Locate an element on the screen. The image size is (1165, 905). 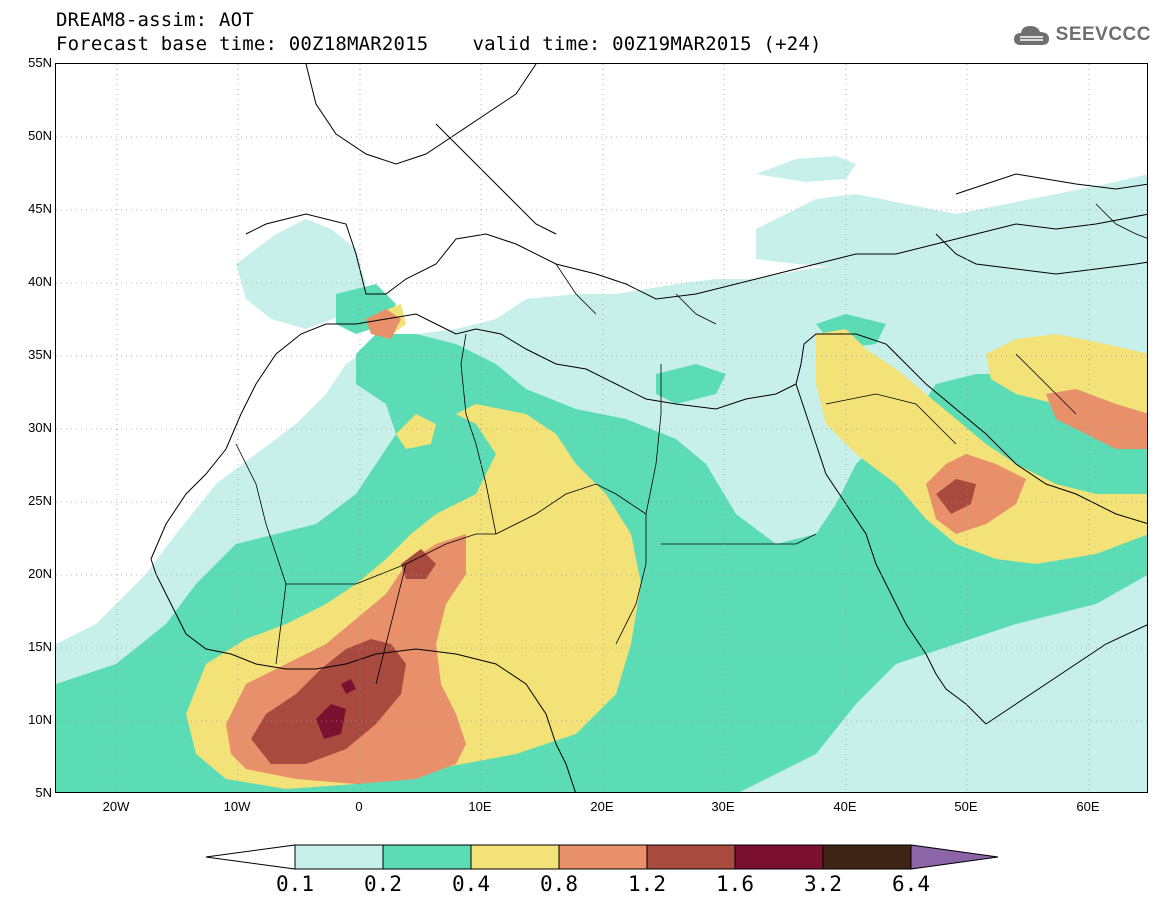
model-title: DREAM8-assim: AOT is located at coordinates (155, 20).